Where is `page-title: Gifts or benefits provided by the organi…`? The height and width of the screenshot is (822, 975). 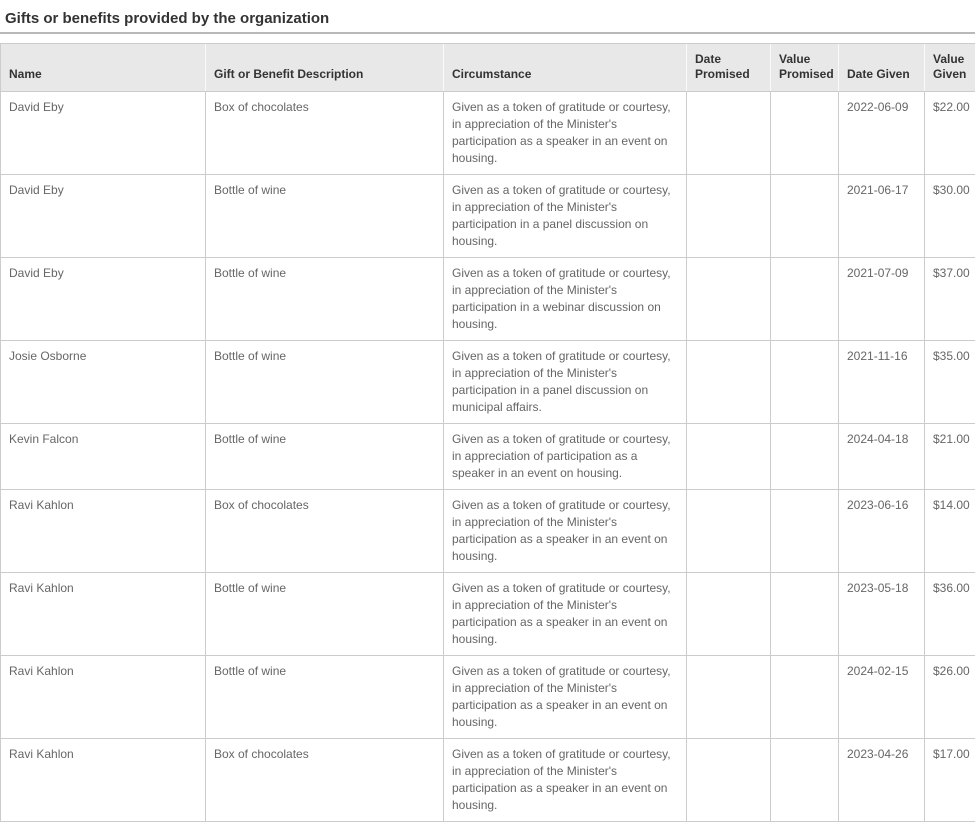
page-title: Gifts or benefits provided by the organi… is located at coordinates (490, 18).